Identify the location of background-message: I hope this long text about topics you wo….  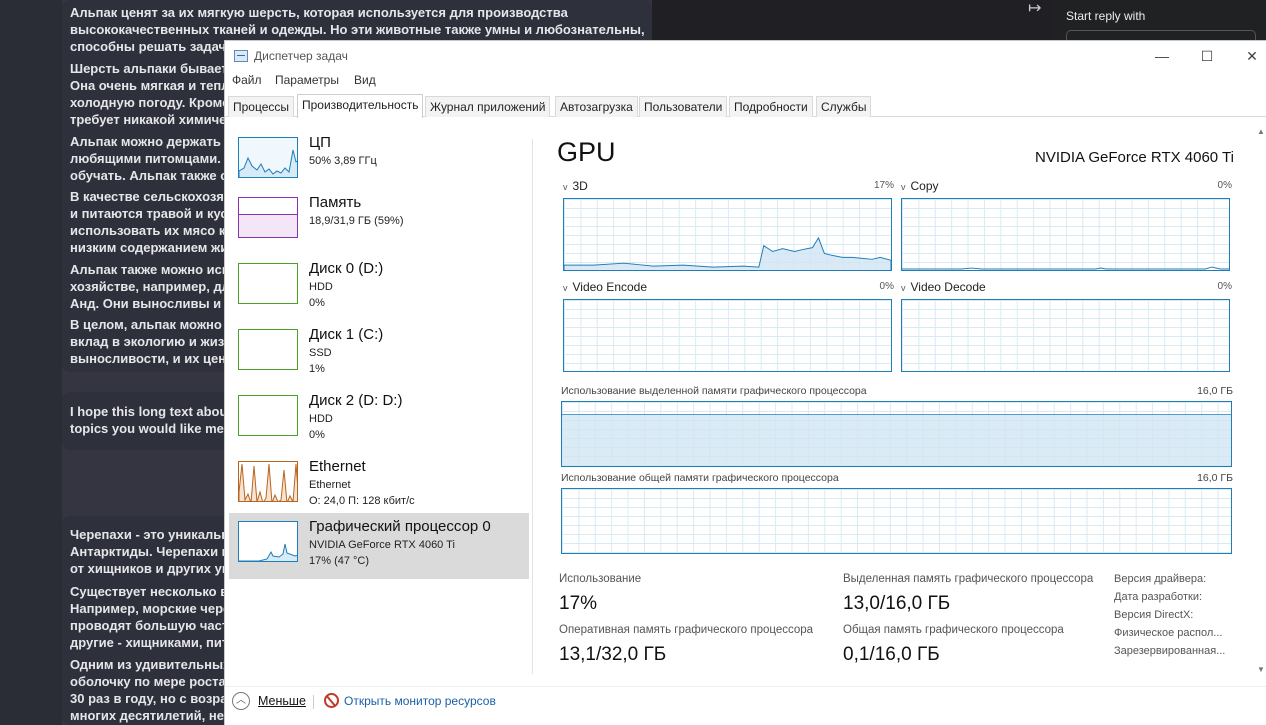
(155, 420).